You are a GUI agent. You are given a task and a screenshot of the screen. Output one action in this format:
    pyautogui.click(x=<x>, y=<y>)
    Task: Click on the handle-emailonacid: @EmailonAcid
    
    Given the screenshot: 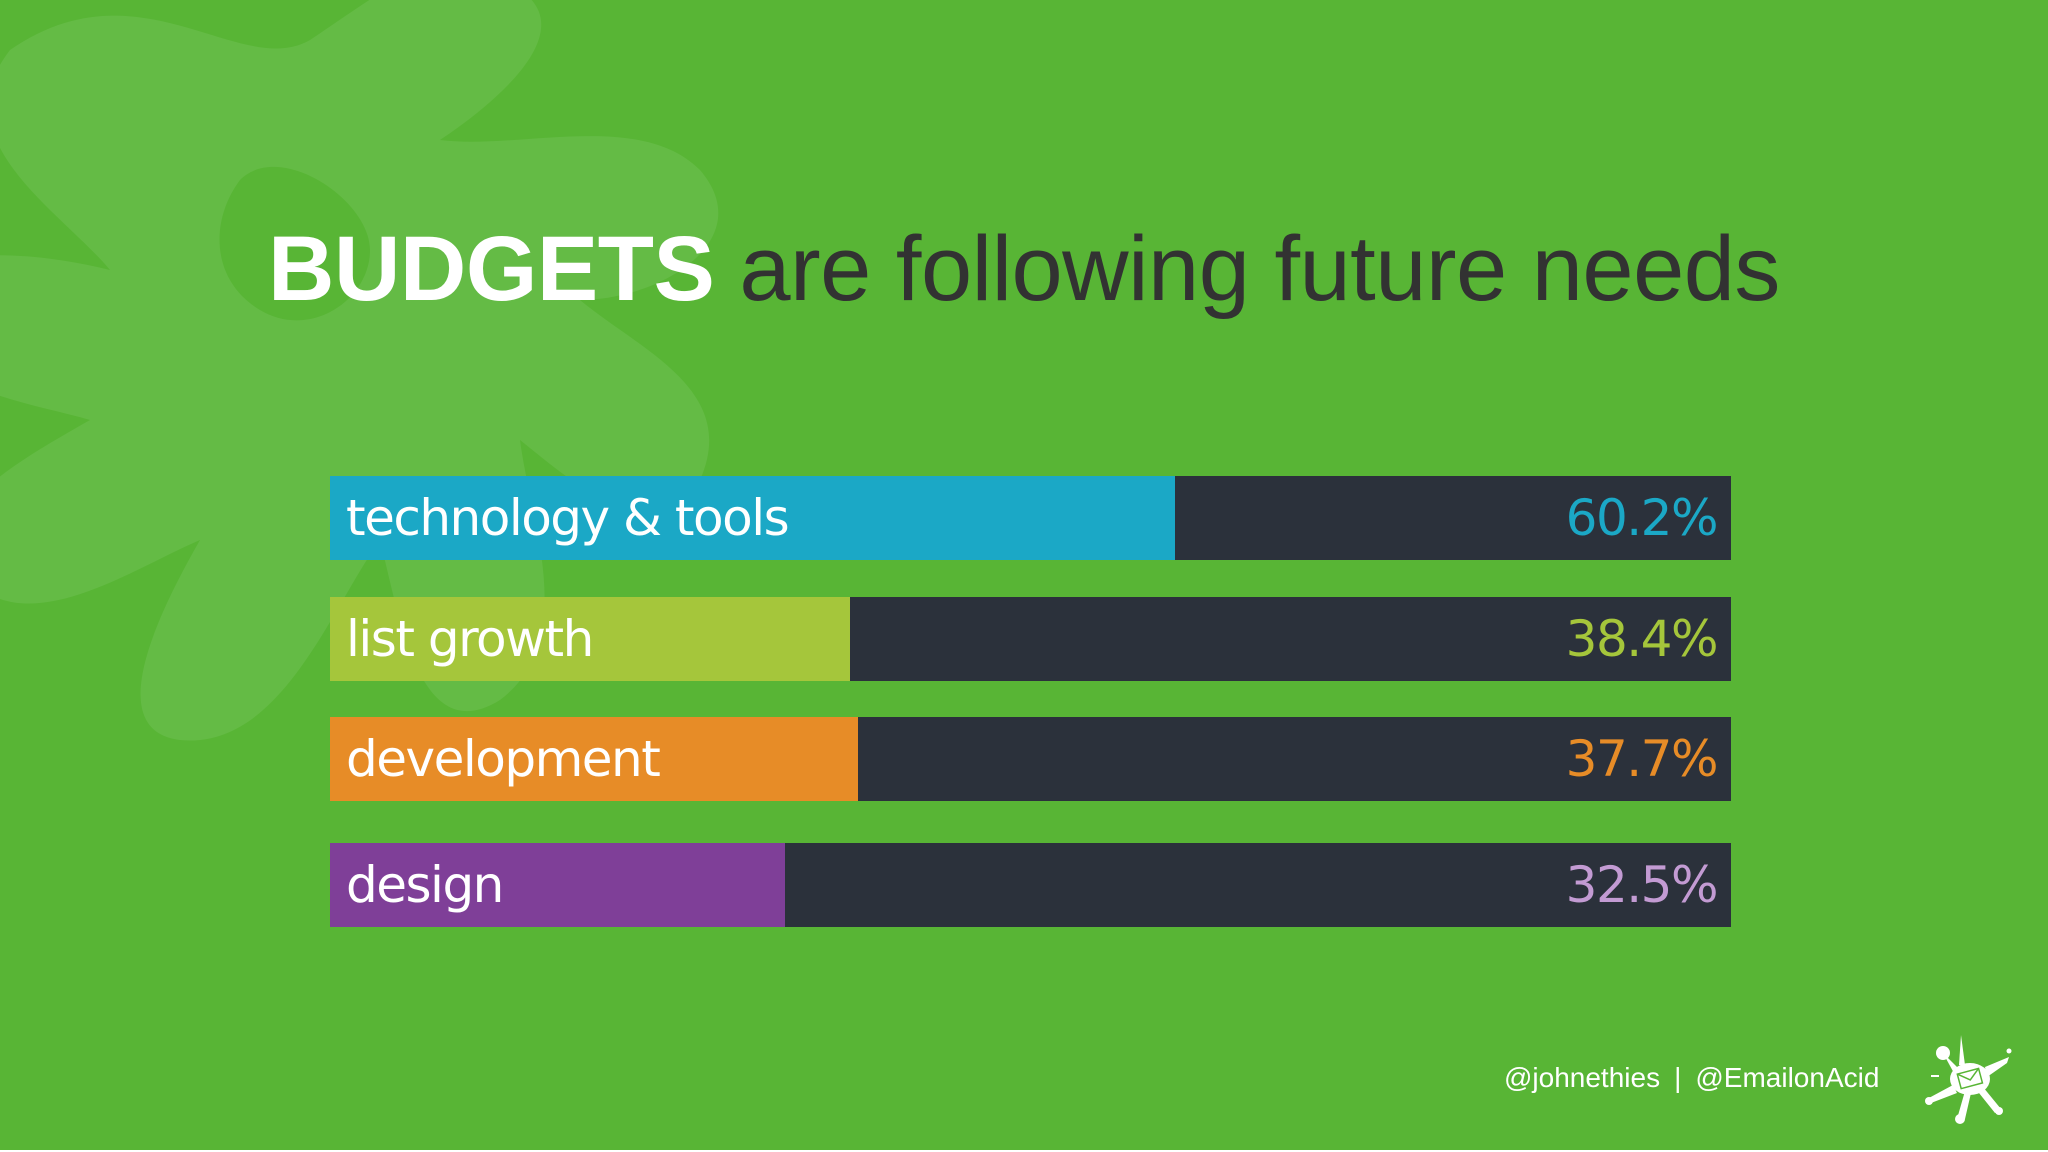 What is the action you would take?
    pyautogui.click(x=1787, y=1077)
    